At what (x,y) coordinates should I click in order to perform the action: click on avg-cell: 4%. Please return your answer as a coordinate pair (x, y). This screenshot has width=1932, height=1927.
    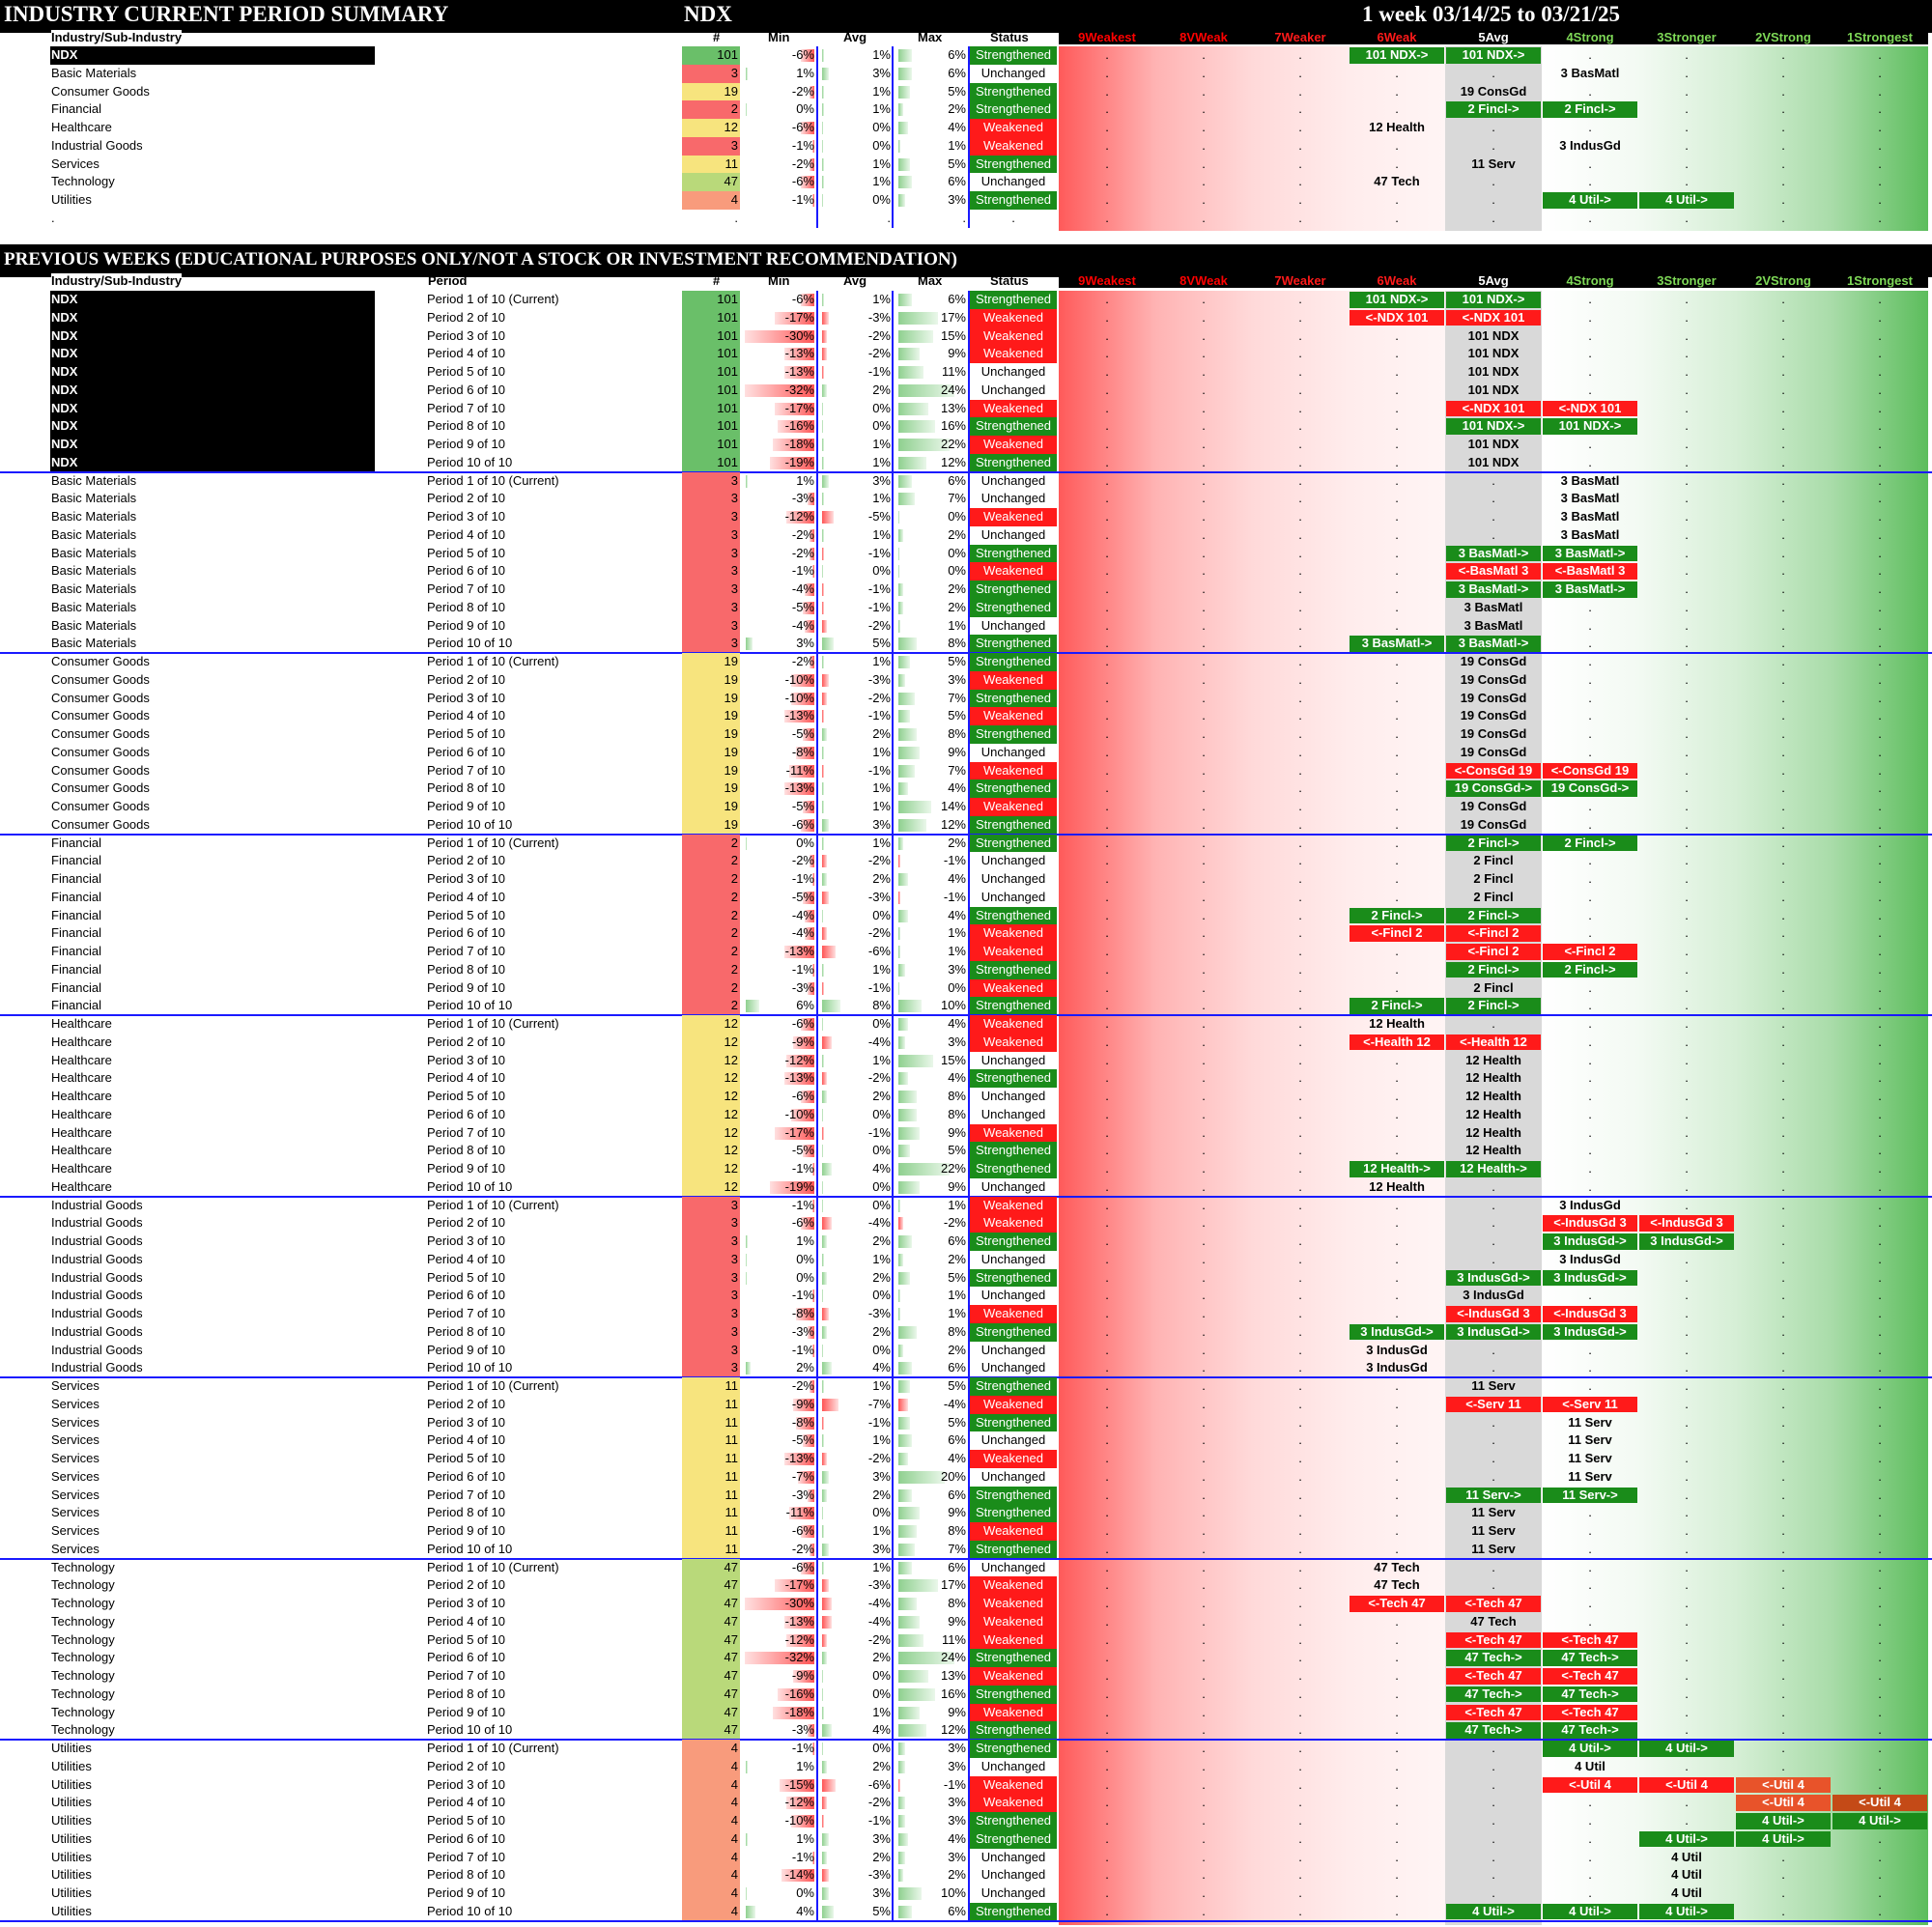
    Looking at the image, I should click on (855, 1730).